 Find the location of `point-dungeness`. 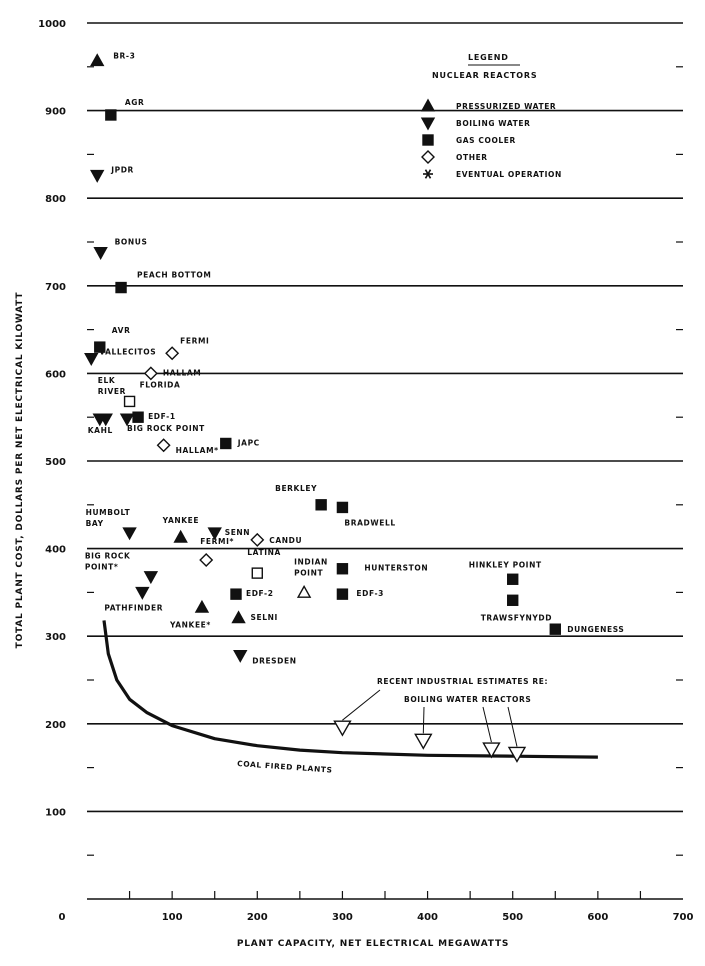

point-dungeness is located at coordinates (555, 629).